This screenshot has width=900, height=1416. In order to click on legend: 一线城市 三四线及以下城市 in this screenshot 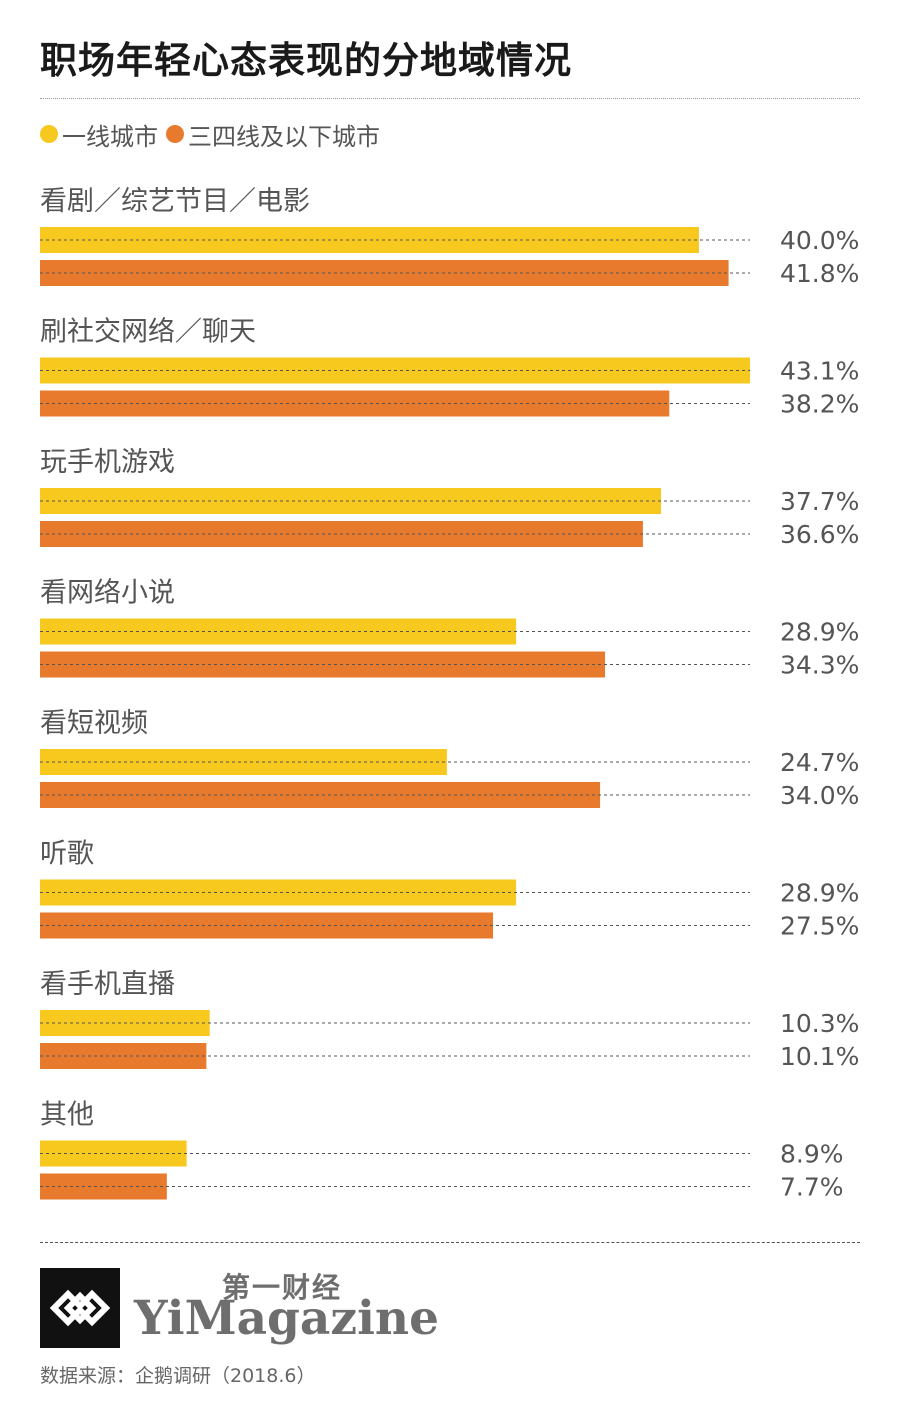, I will do `click(214, 134)`.